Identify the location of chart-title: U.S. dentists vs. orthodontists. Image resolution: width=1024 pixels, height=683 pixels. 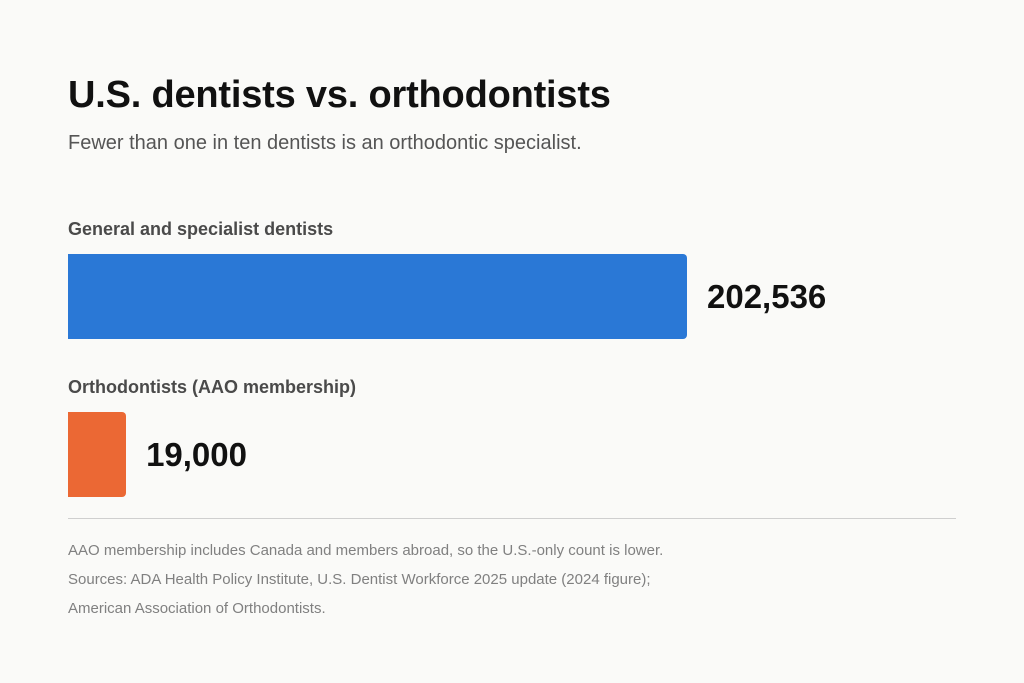
(339, 95).